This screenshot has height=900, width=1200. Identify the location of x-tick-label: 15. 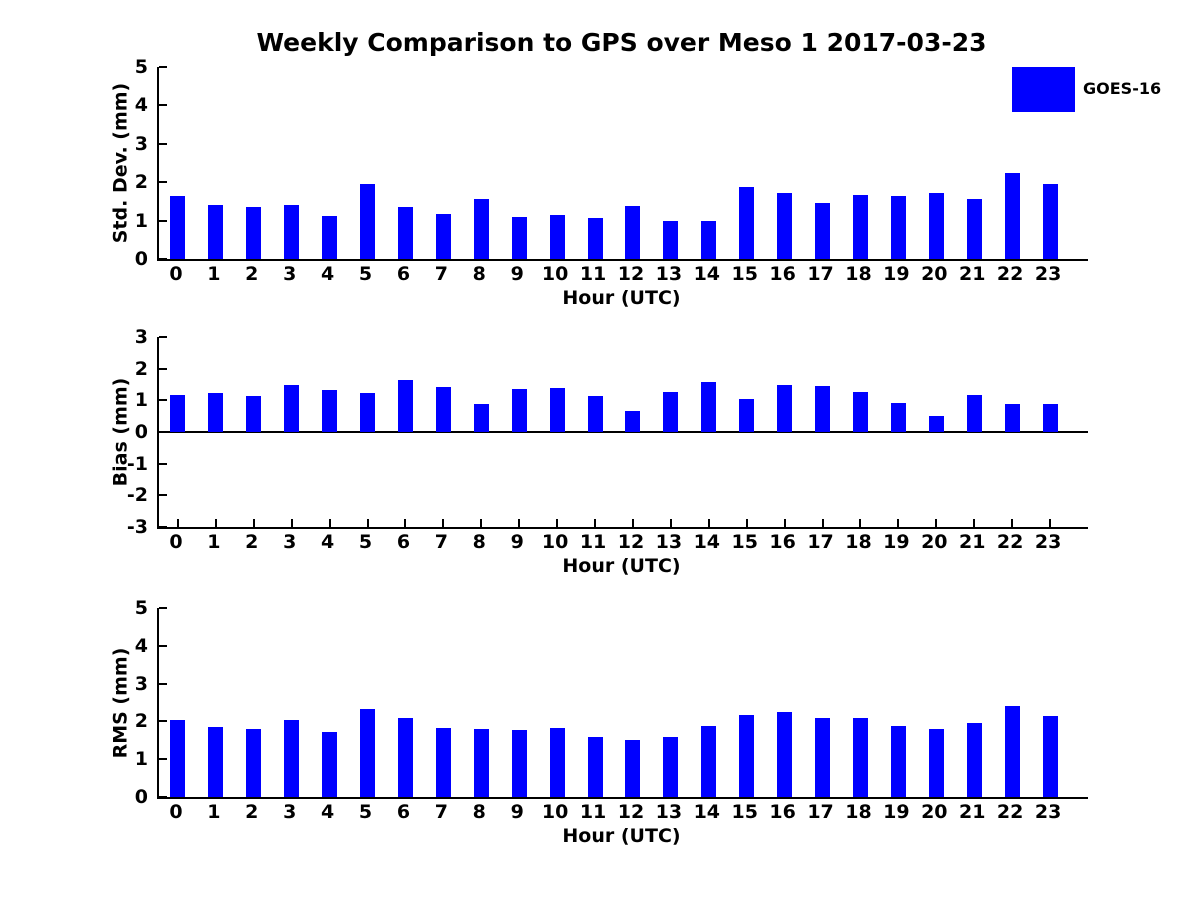
(744, 812).